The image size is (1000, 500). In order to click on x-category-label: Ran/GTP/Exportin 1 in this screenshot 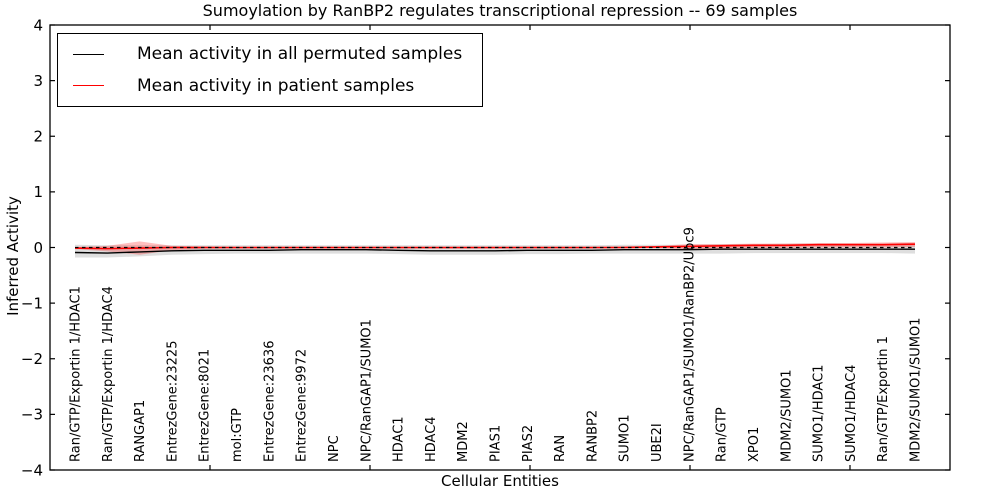, I will do `click(883, 399)`.